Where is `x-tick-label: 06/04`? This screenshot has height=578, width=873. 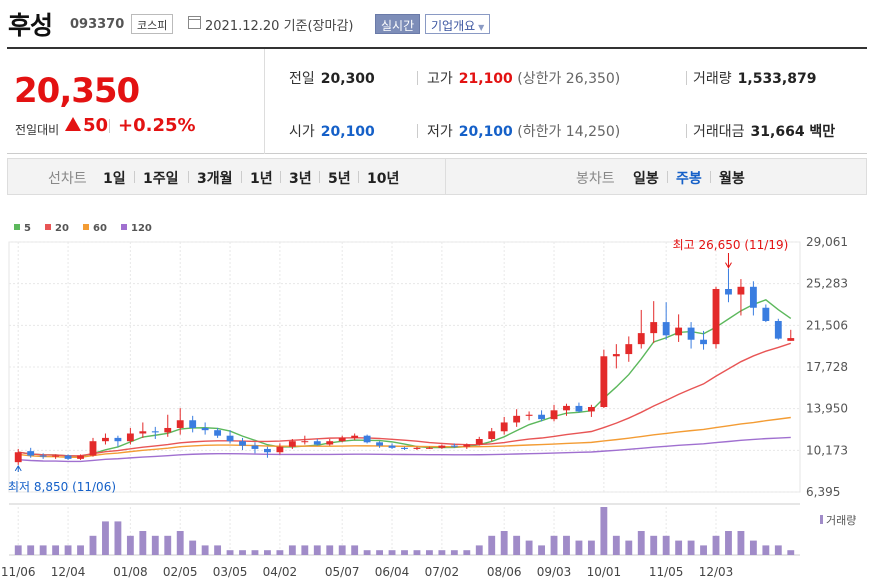 x-tick-label: 06/04 is located at coordinates (392, 571).